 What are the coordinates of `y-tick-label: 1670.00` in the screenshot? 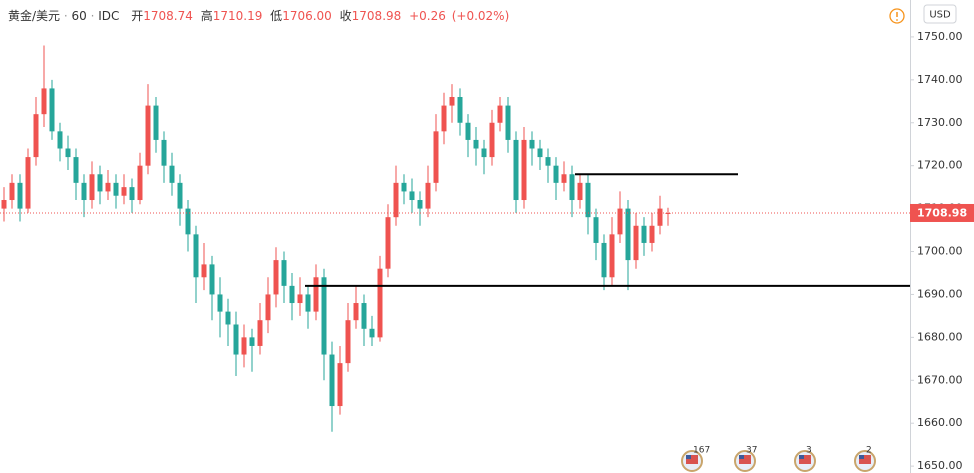 It's located at (940, 379).